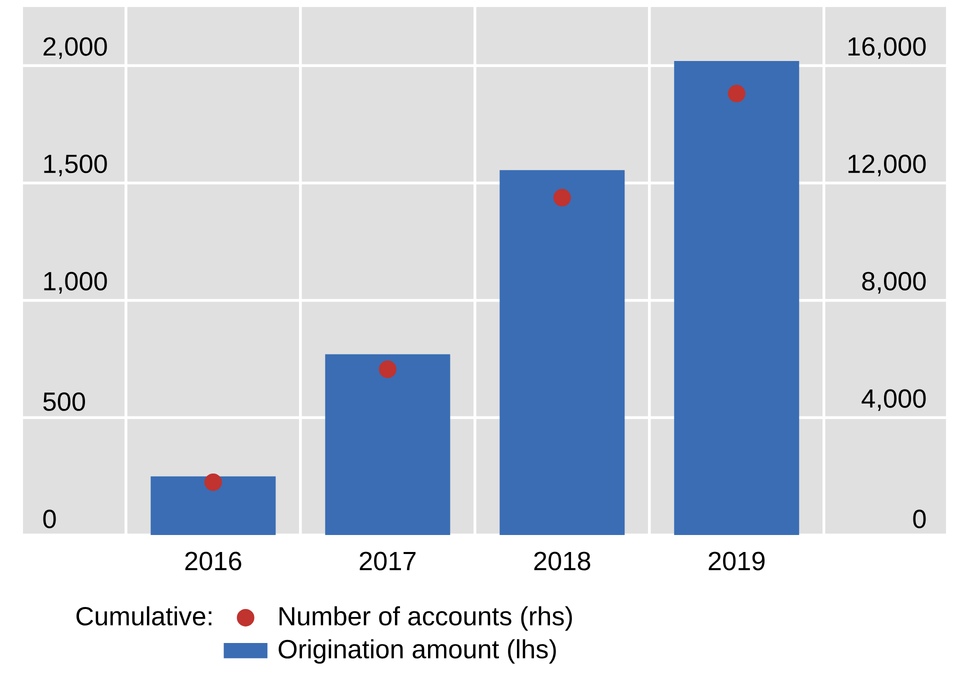 Image resolution: width=955 pixels, height=675 pixels. What do you see at coordinates (144, 616) in the screenshot?
I see `legend-title: Cumulative:` at bounding box center [144, 616].